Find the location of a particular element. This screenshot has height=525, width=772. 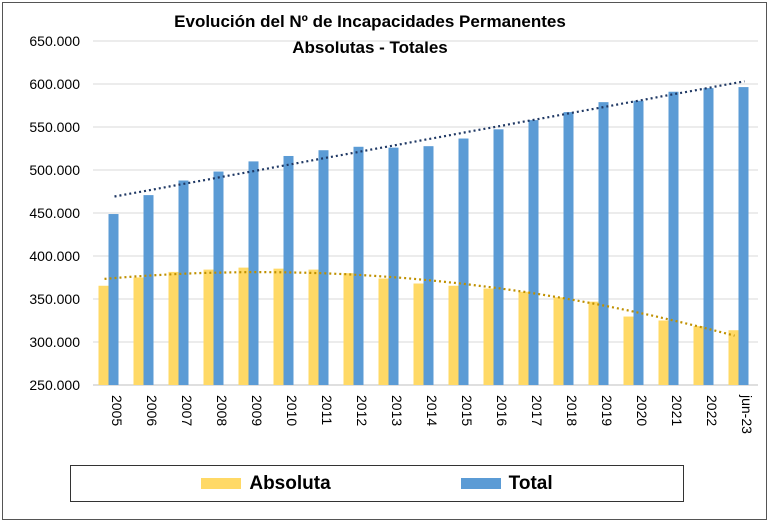

legend: Absoluta Total is located at coordinates (377, 483).